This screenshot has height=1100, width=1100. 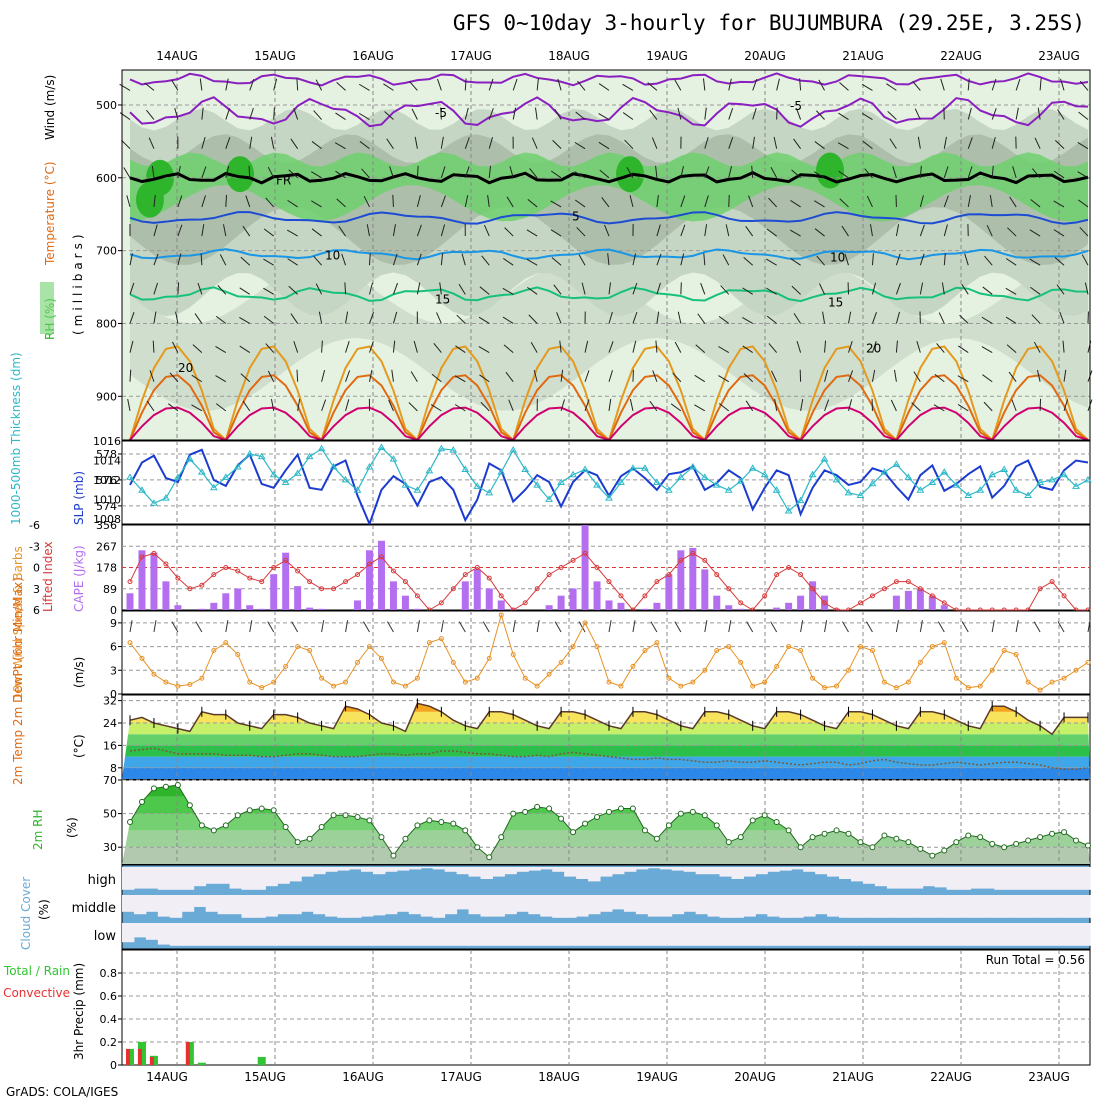 What do you see at coordinates (36, 971) in the screenshot?
I see `precip-total-label: Total / Rain` at bounding box center [36, 971].